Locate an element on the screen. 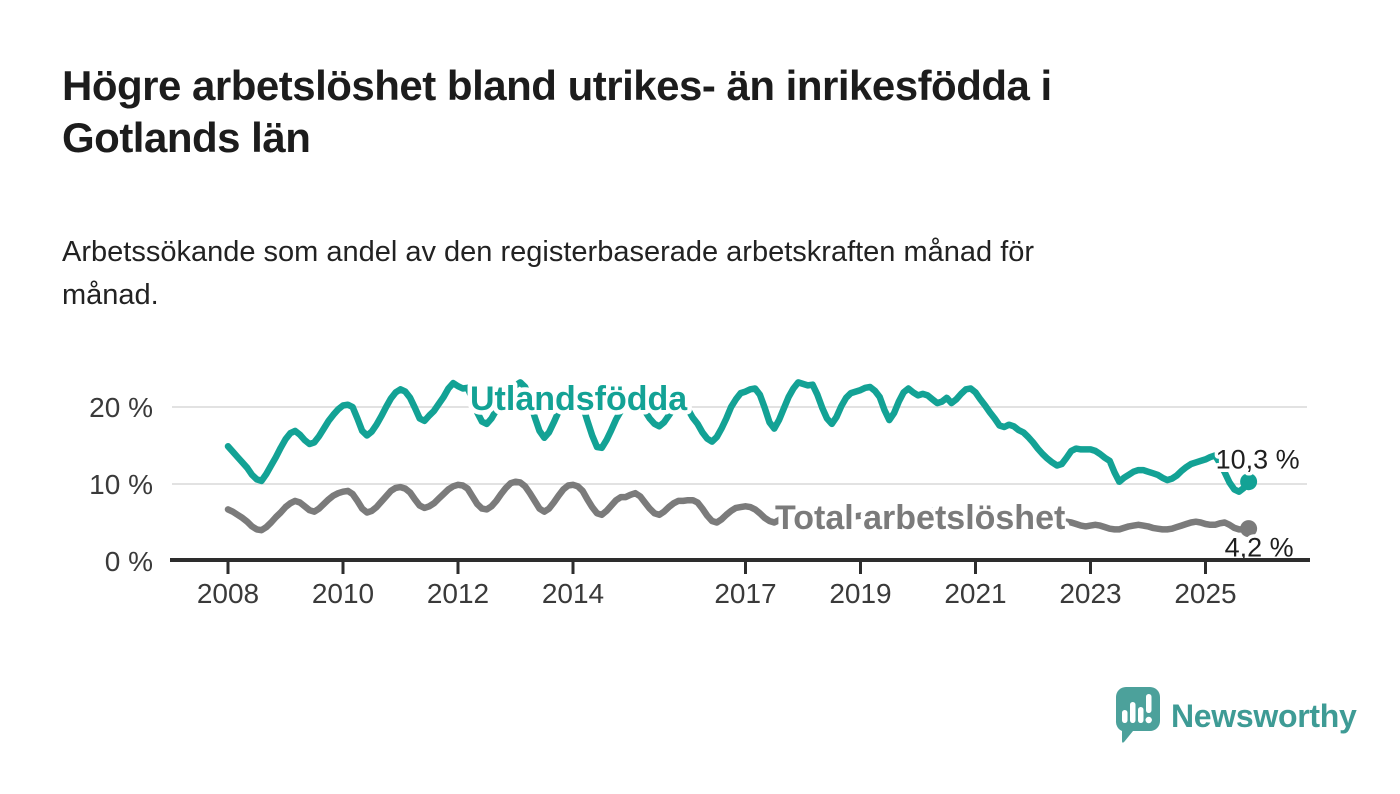  x-tick-label: 2023 is located at coordinates (1090, 593).